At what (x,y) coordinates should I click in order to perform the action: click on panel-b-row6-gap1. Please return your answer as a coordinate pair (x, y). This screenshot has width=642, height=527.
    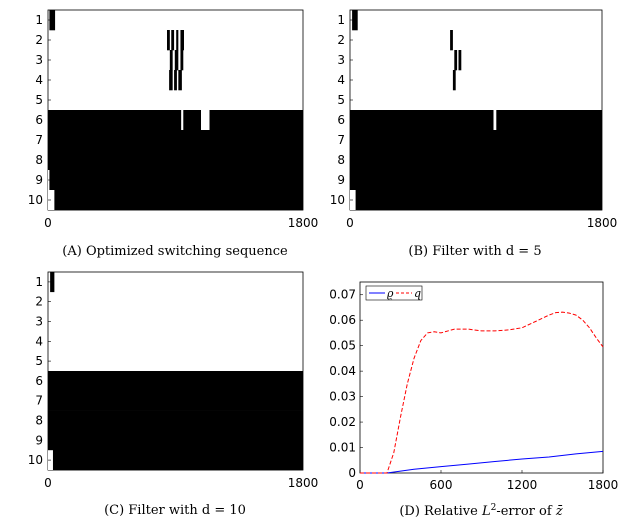
    Looking at the image, I should click on (495, 120).